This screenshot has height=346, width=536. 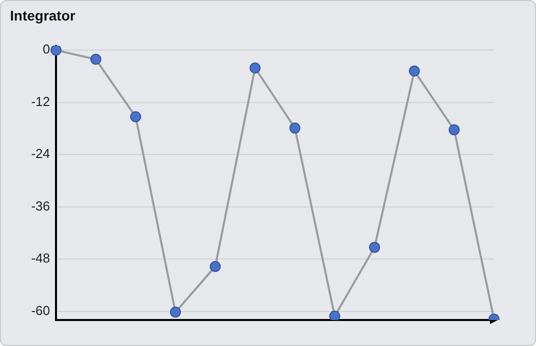 What do you see at coordinates (40, 310) in the screenshot?
I see `y-tick-label: -60` at bounding box center [40, 310].